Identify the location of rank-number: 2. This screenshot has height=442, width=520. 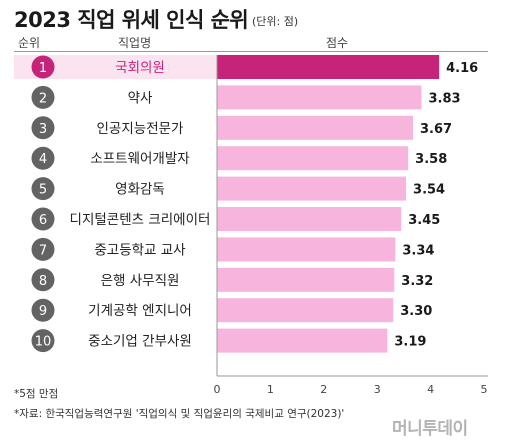
(43, 98).